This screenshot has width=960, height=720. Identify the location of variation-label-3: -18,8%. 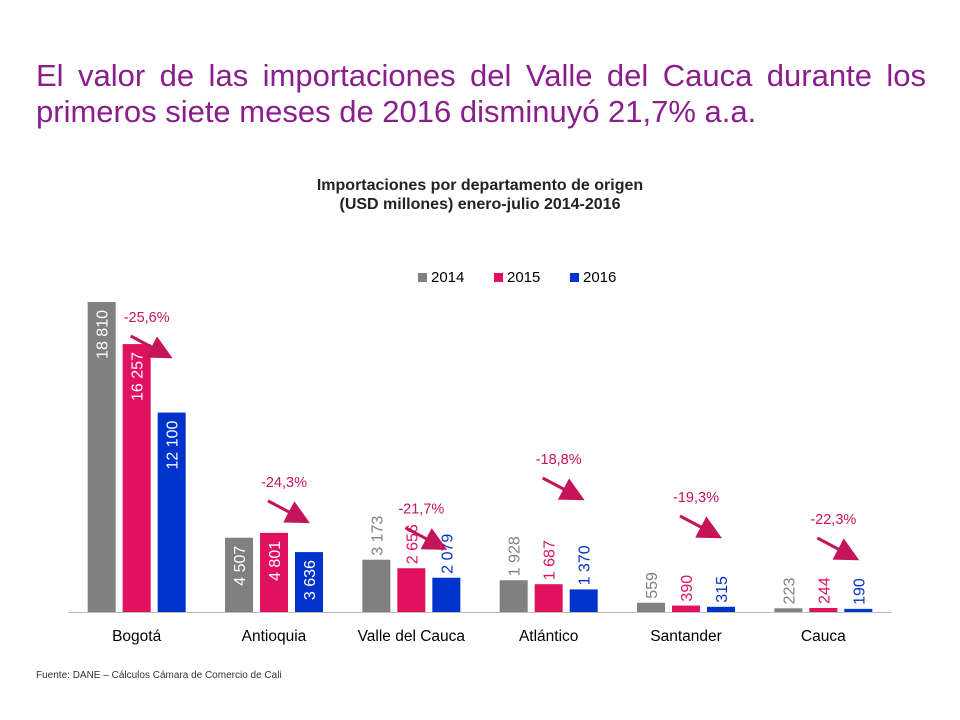
(559, 460).